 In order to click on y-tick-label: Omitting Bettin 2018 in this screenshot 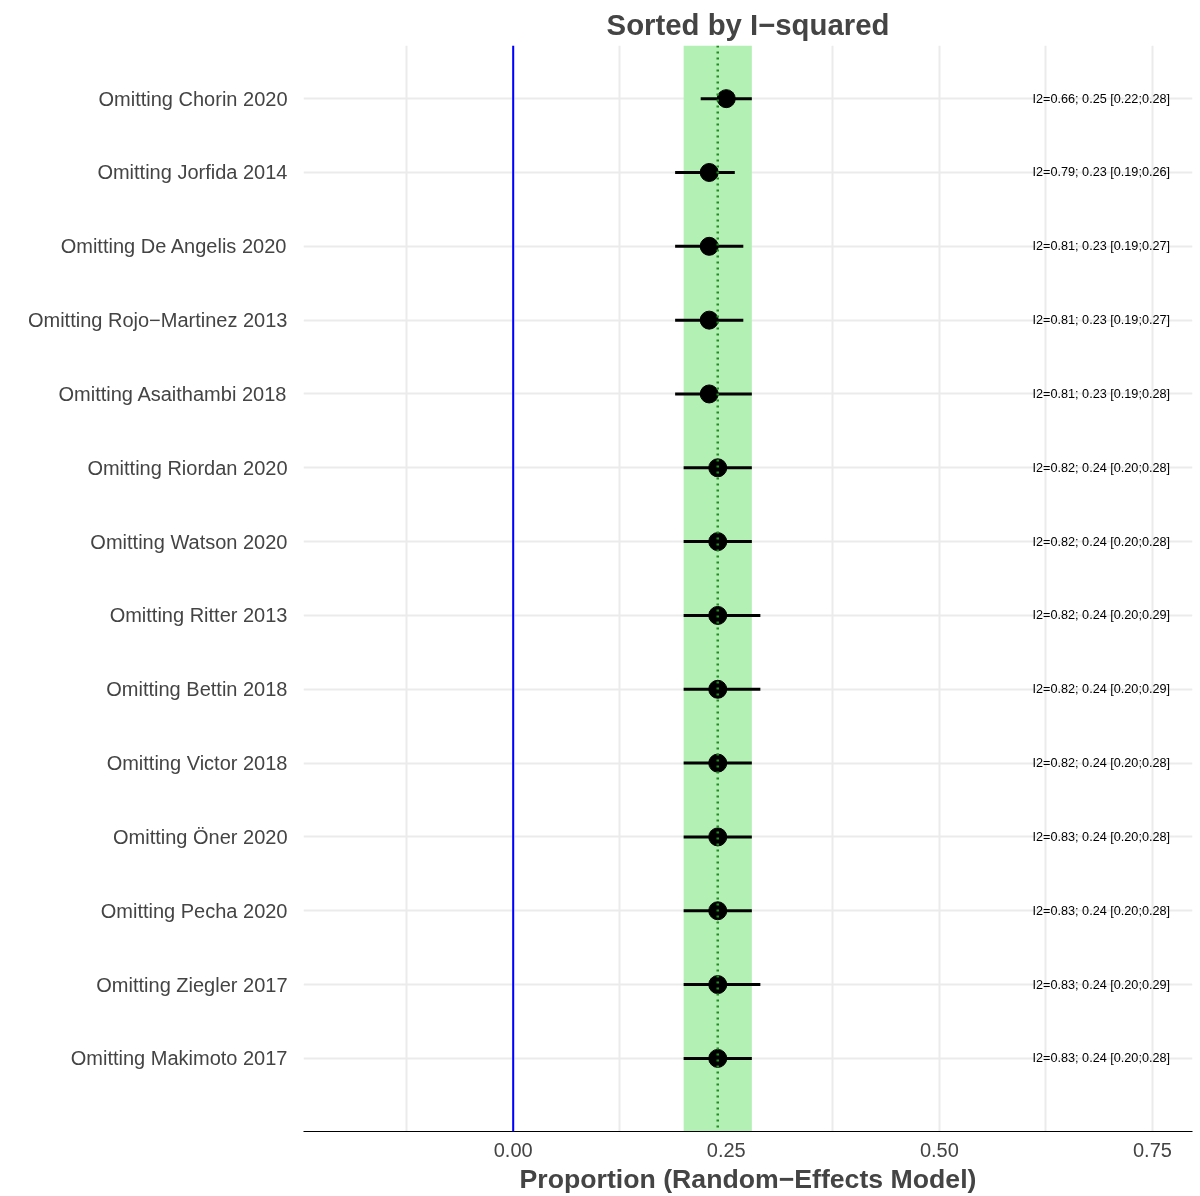, I will do `click(197, 689)`.